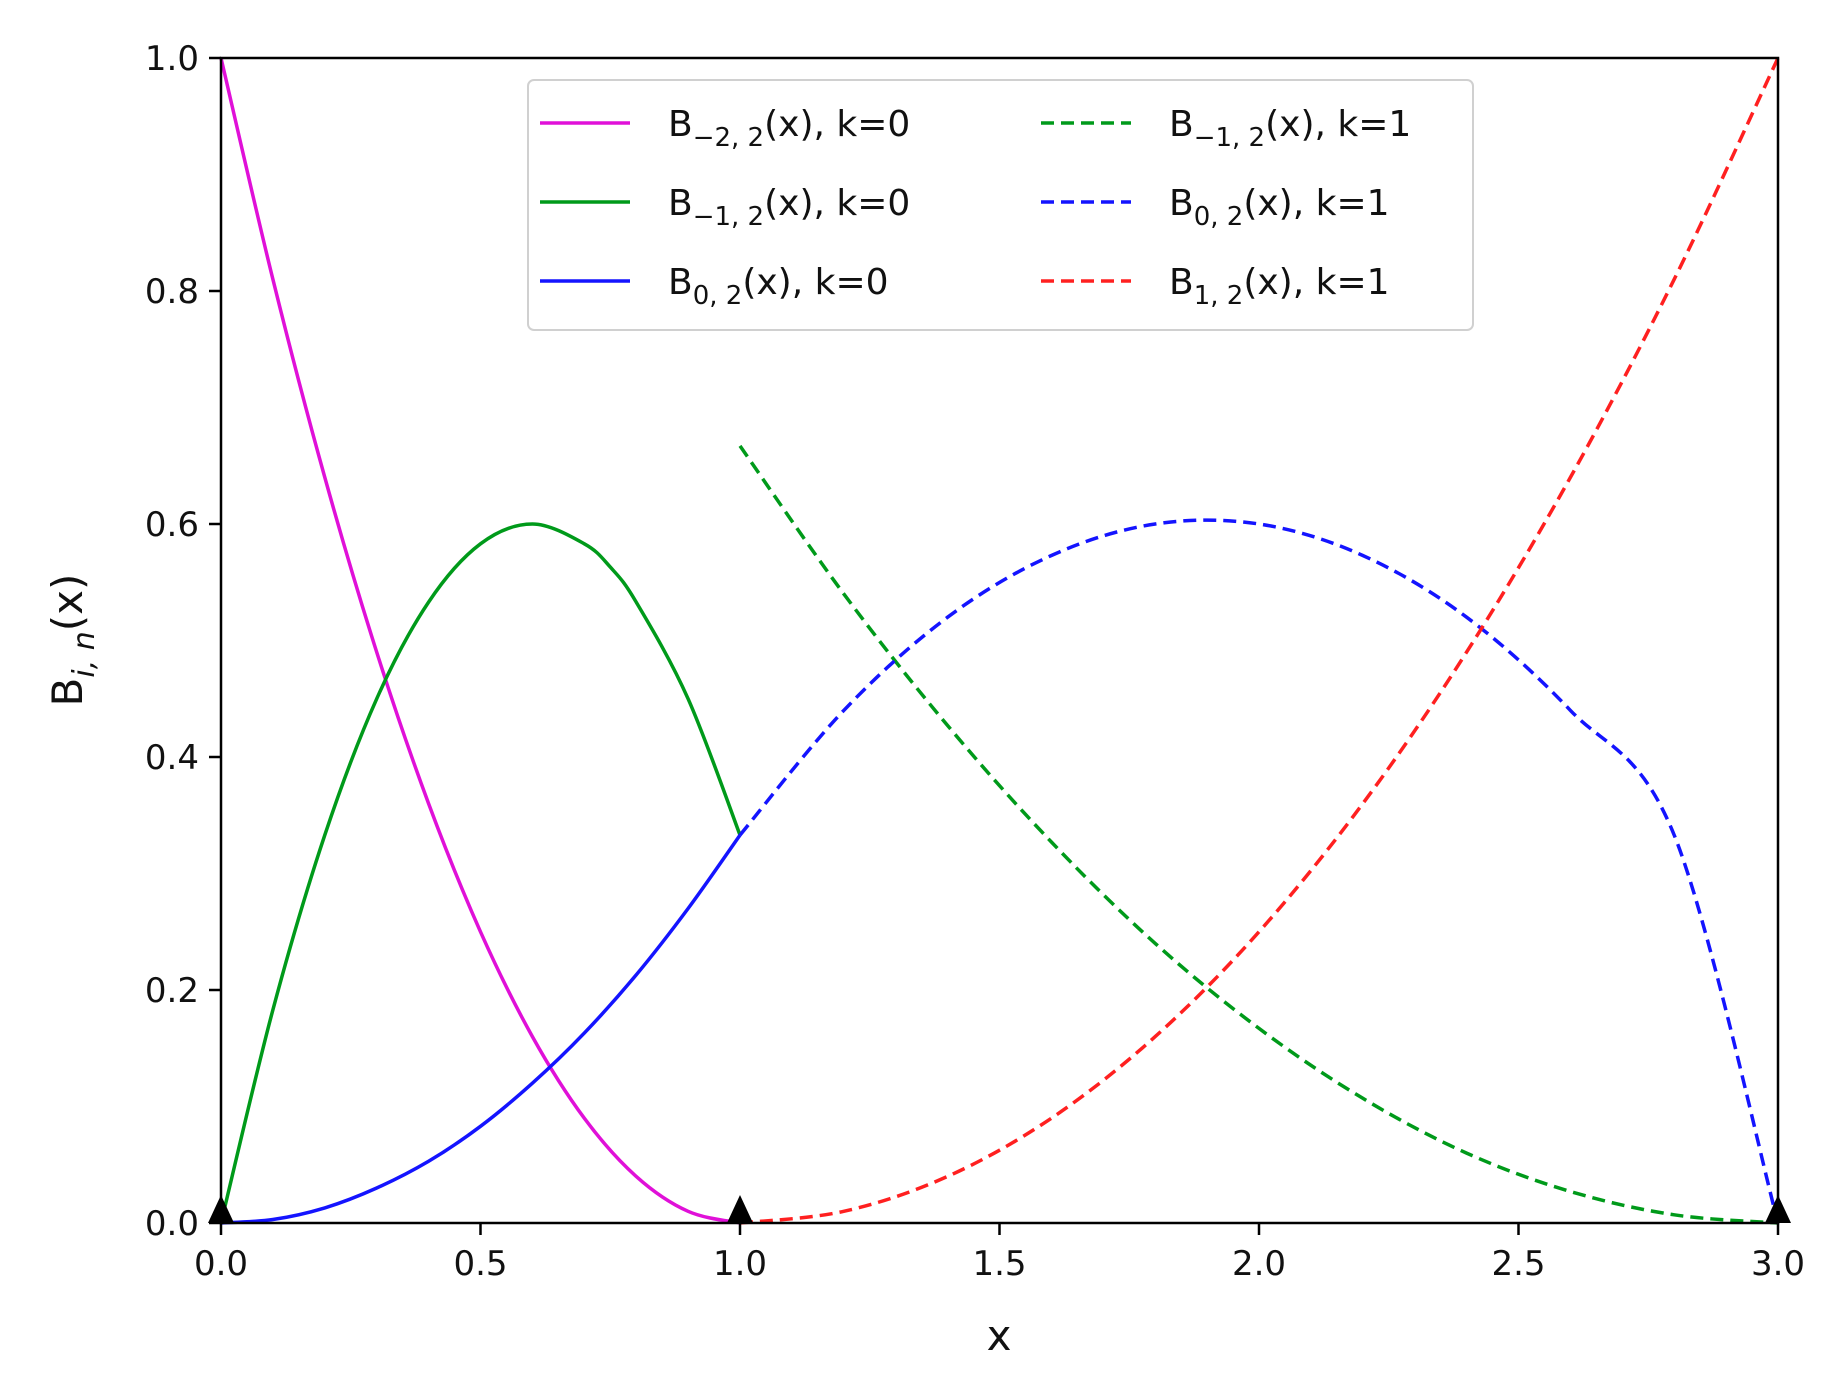 Image resolution: width=1840 pixels, height=1399 pixels. What do you see at coordinates (1279, 286) in the screenshot?
I see `legend-label-5: B1, 2(x), k=1` at bounding box center [1279, 286].